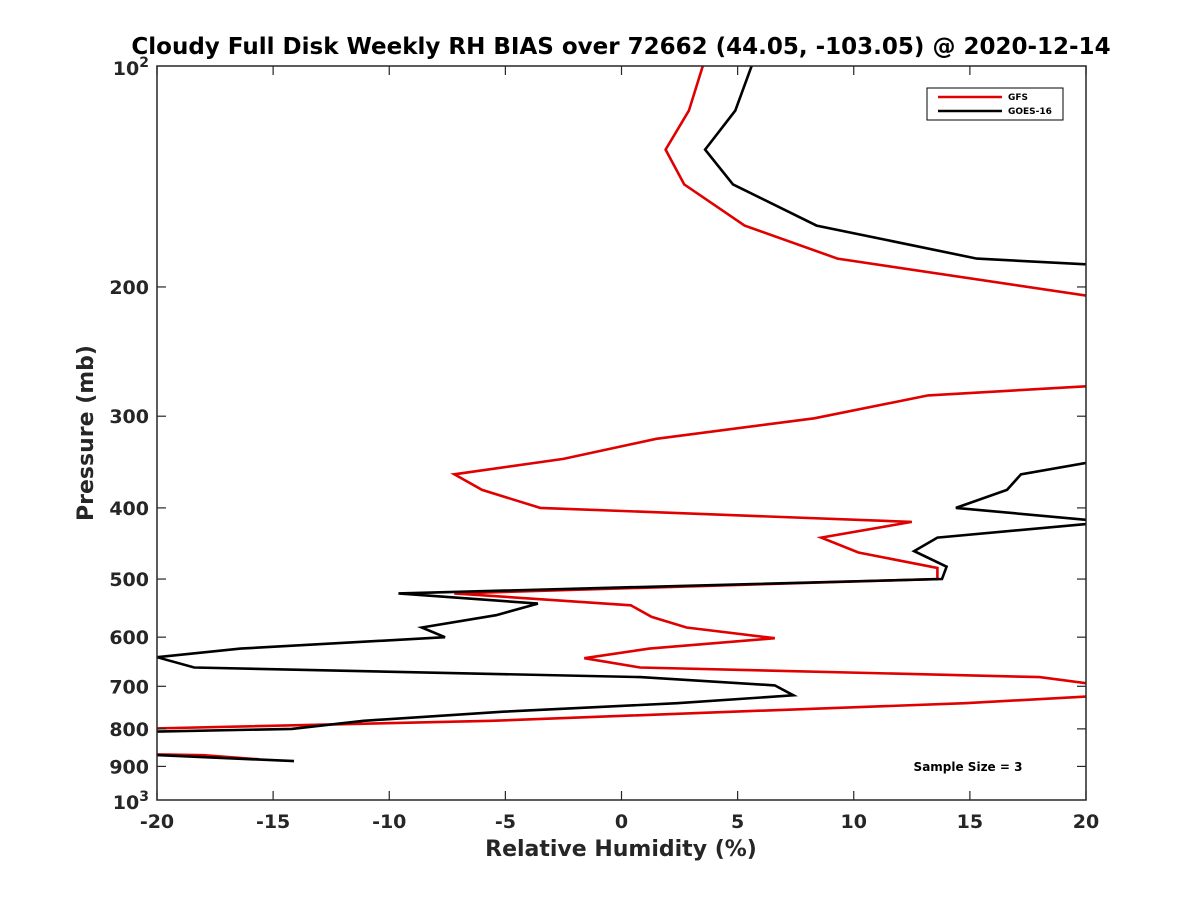  I want to click on legend-box, so click(995, 104).